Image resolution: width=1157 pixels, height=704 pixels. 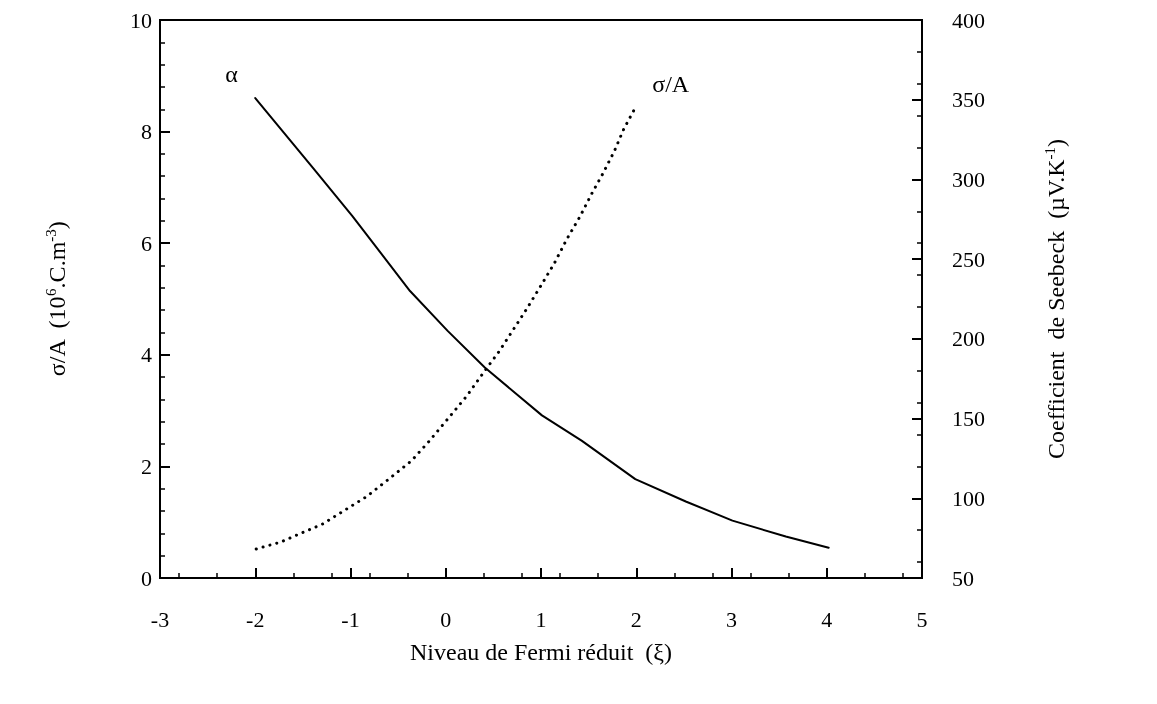 I want to click on y-tick-label: 8, so click(x=146, y=132).